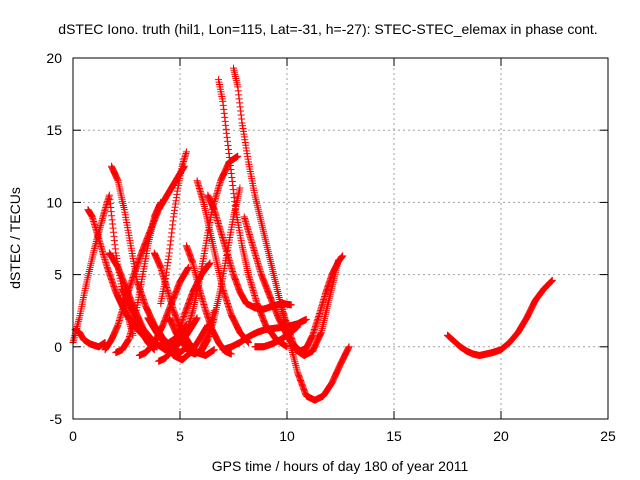 This screenshot has height=480, width=640. I want to click on x-tick-label: 5, so click(180, 436).